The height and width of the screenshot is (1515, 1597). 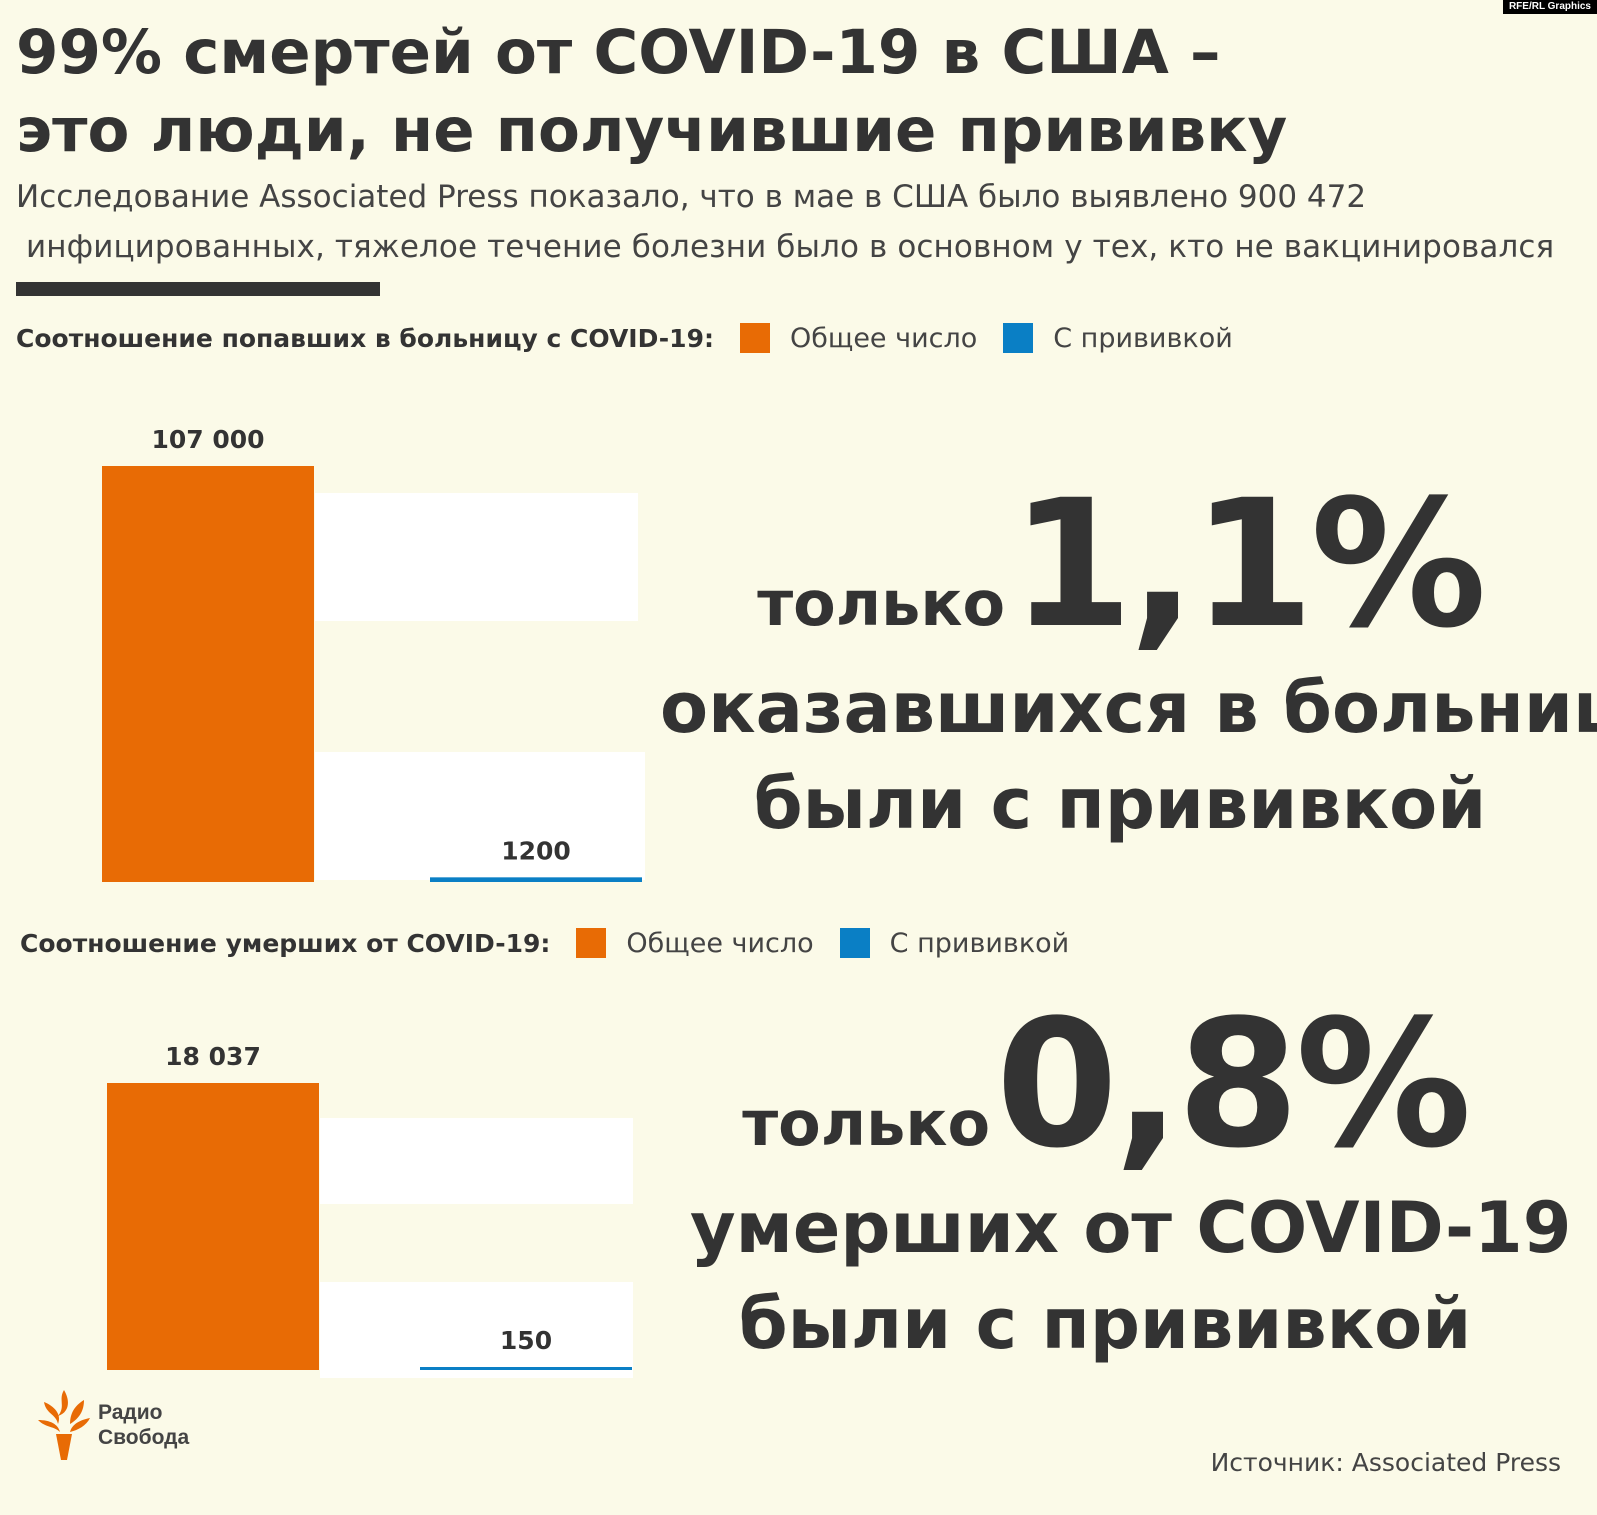 I want to click on hospitalized-bar-chart: 107 000 1200, so click(x=373, y=653).